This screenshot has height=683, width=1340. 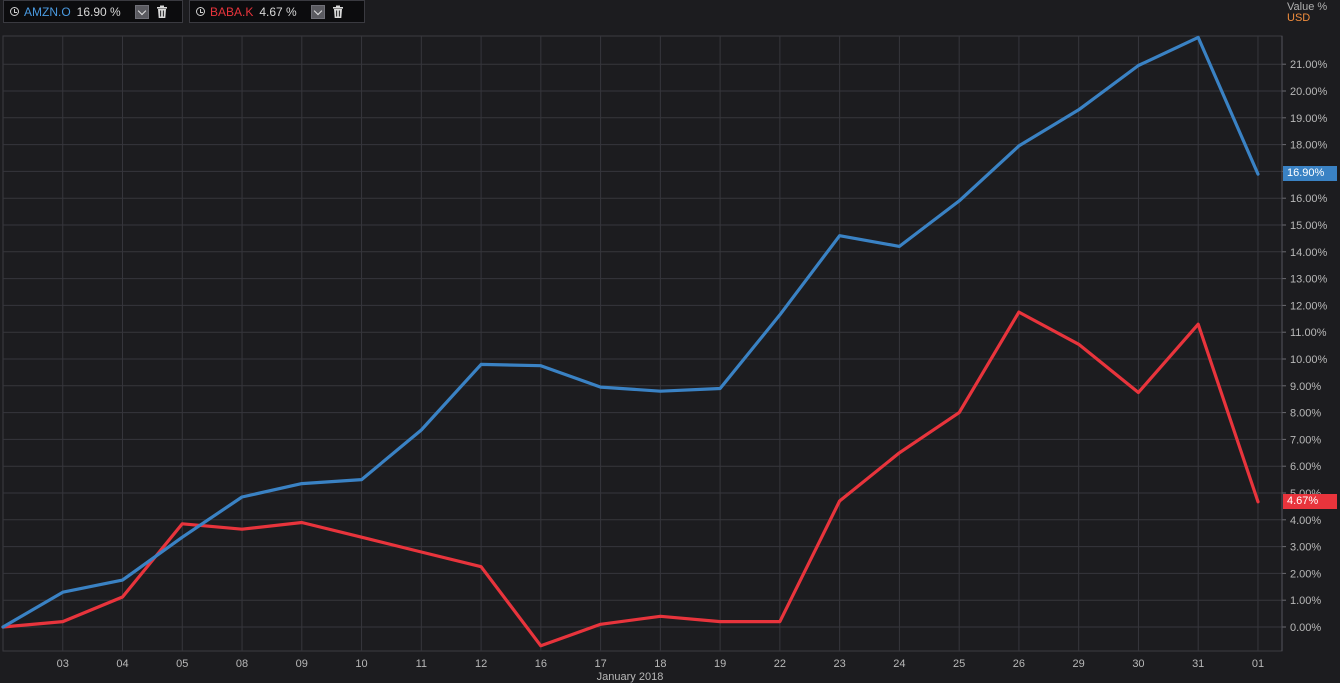 I want to click on y-tick-label: 6.00%, so click(x=1305, y=467).